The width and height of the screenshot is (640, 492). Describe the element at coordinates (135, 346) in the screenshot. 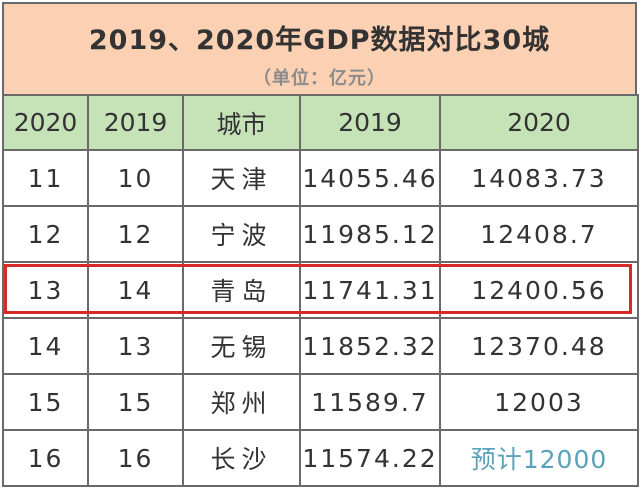

I see `rank-2019-cell: 13` at that location.